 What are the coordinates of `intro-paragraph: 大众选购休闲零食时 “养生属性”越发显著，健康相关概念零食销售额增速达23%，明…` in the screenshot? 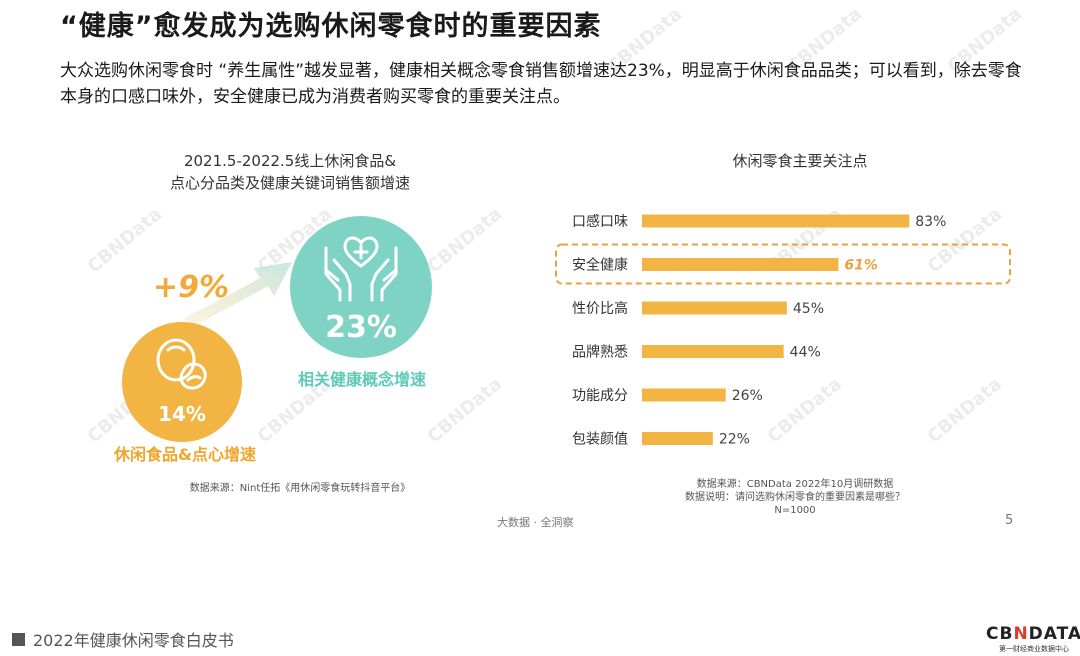 It's located at (541, 84).